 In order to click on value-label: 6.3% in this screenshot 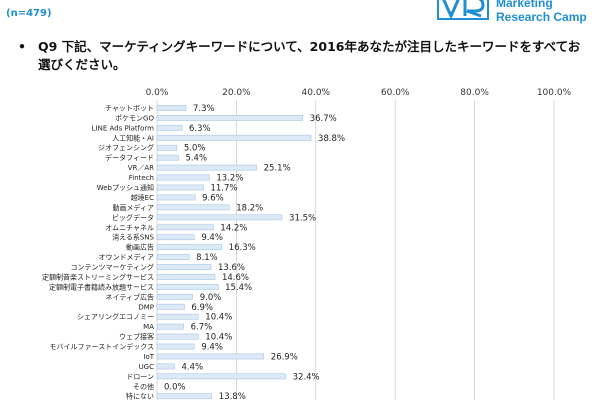, I will do `click(200, 129)`.